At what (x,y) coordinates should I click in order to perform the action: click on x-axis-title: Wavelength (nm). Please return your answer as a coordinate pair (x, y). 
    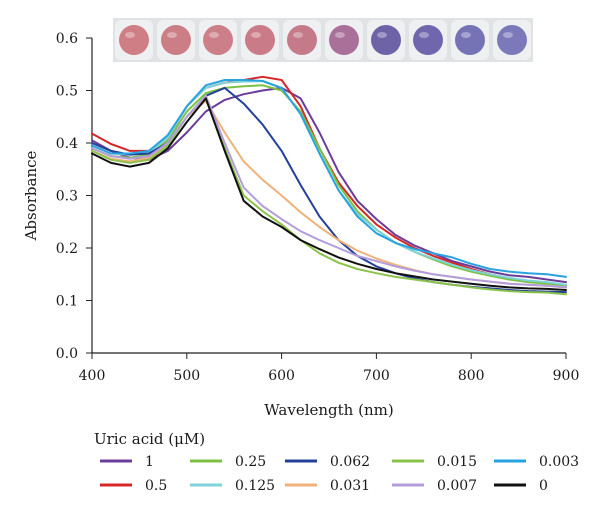
    Looking at the image, I should click on (328, 410).